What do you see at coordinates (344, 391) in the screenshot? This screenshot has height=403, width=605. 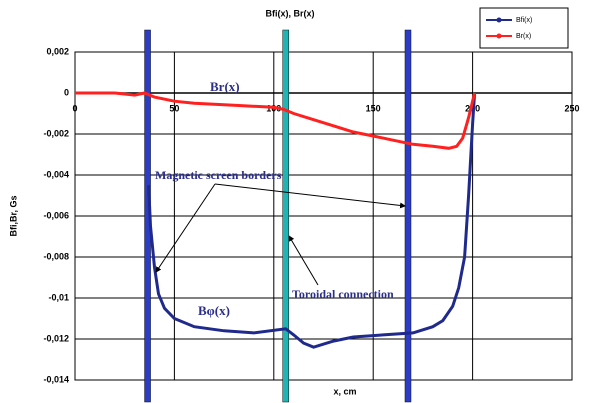 I see `x-axis-label: x, cm` at bounding box center [344, 391].